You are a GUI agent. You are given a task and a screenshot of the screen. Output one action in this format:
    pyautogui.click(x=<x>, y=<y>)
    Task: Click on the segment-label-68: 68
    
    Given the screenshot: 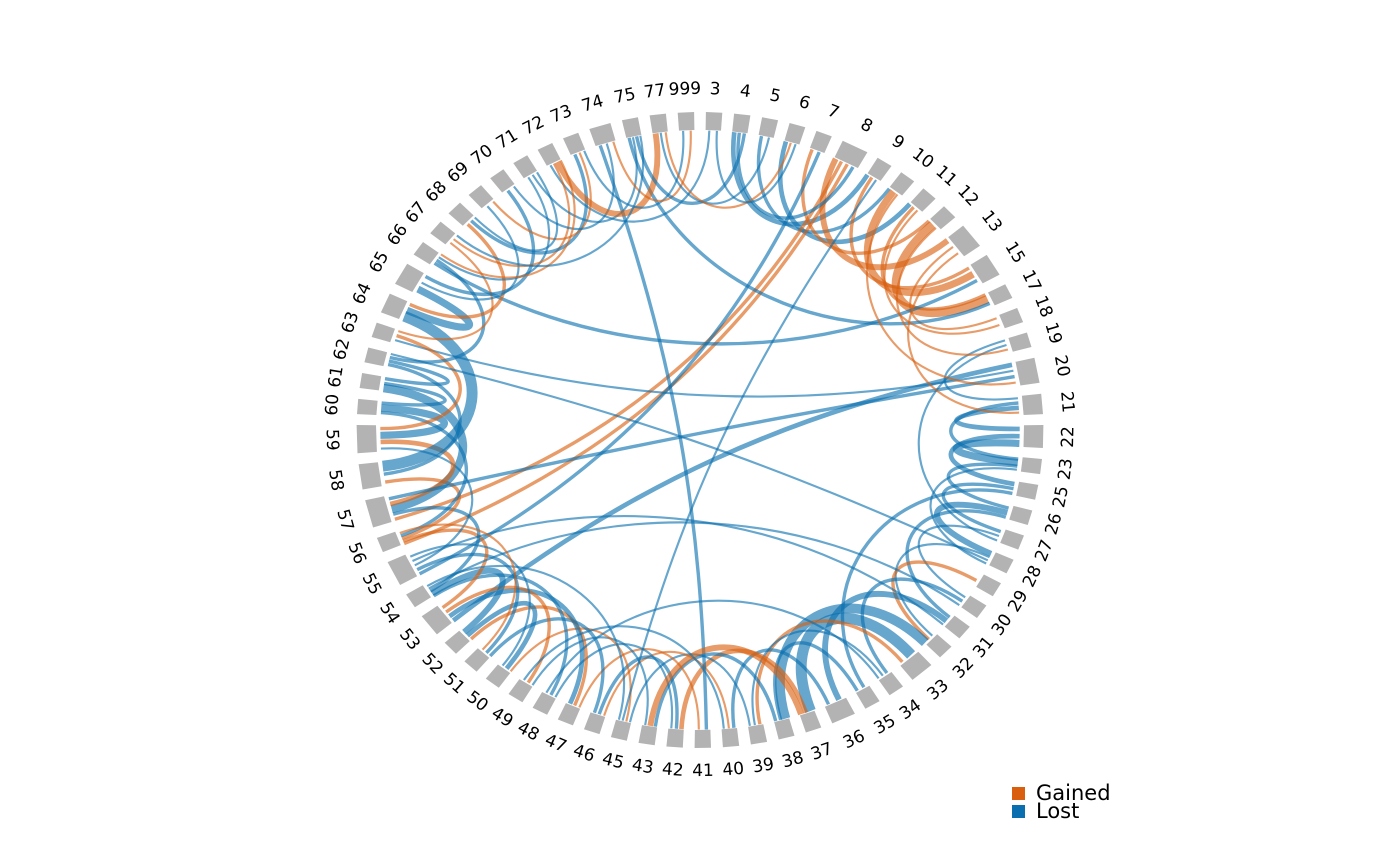 What is the action you would take?
    pyautogui.click(x=436, y=191)
    